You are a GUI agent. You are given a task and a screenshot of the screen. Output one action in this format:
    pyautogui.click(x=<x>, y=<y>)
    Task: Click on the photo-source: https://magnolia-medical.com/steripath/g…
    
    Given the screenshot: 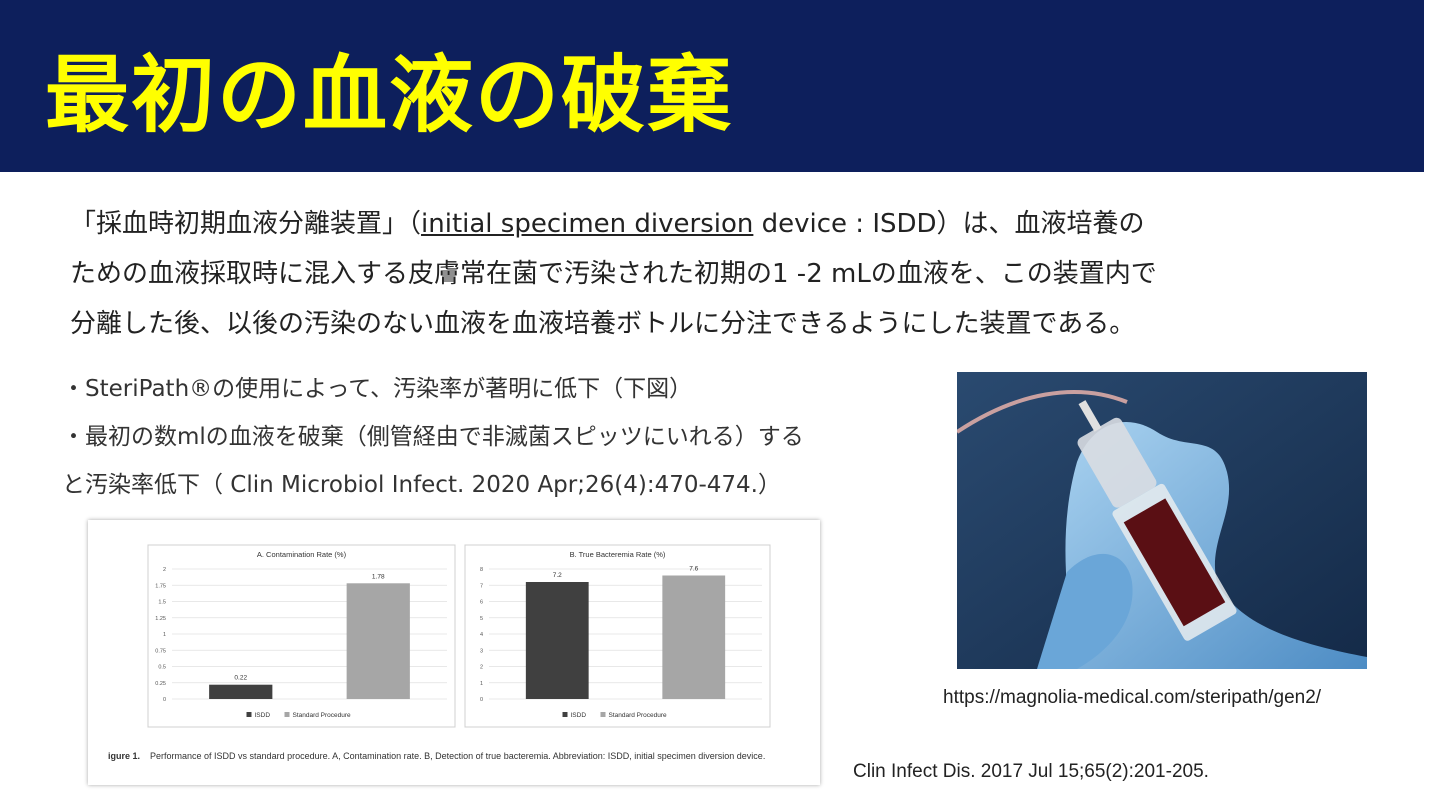 What is the action you would take?
    pyautogui.click(x=1132, y=697)
    